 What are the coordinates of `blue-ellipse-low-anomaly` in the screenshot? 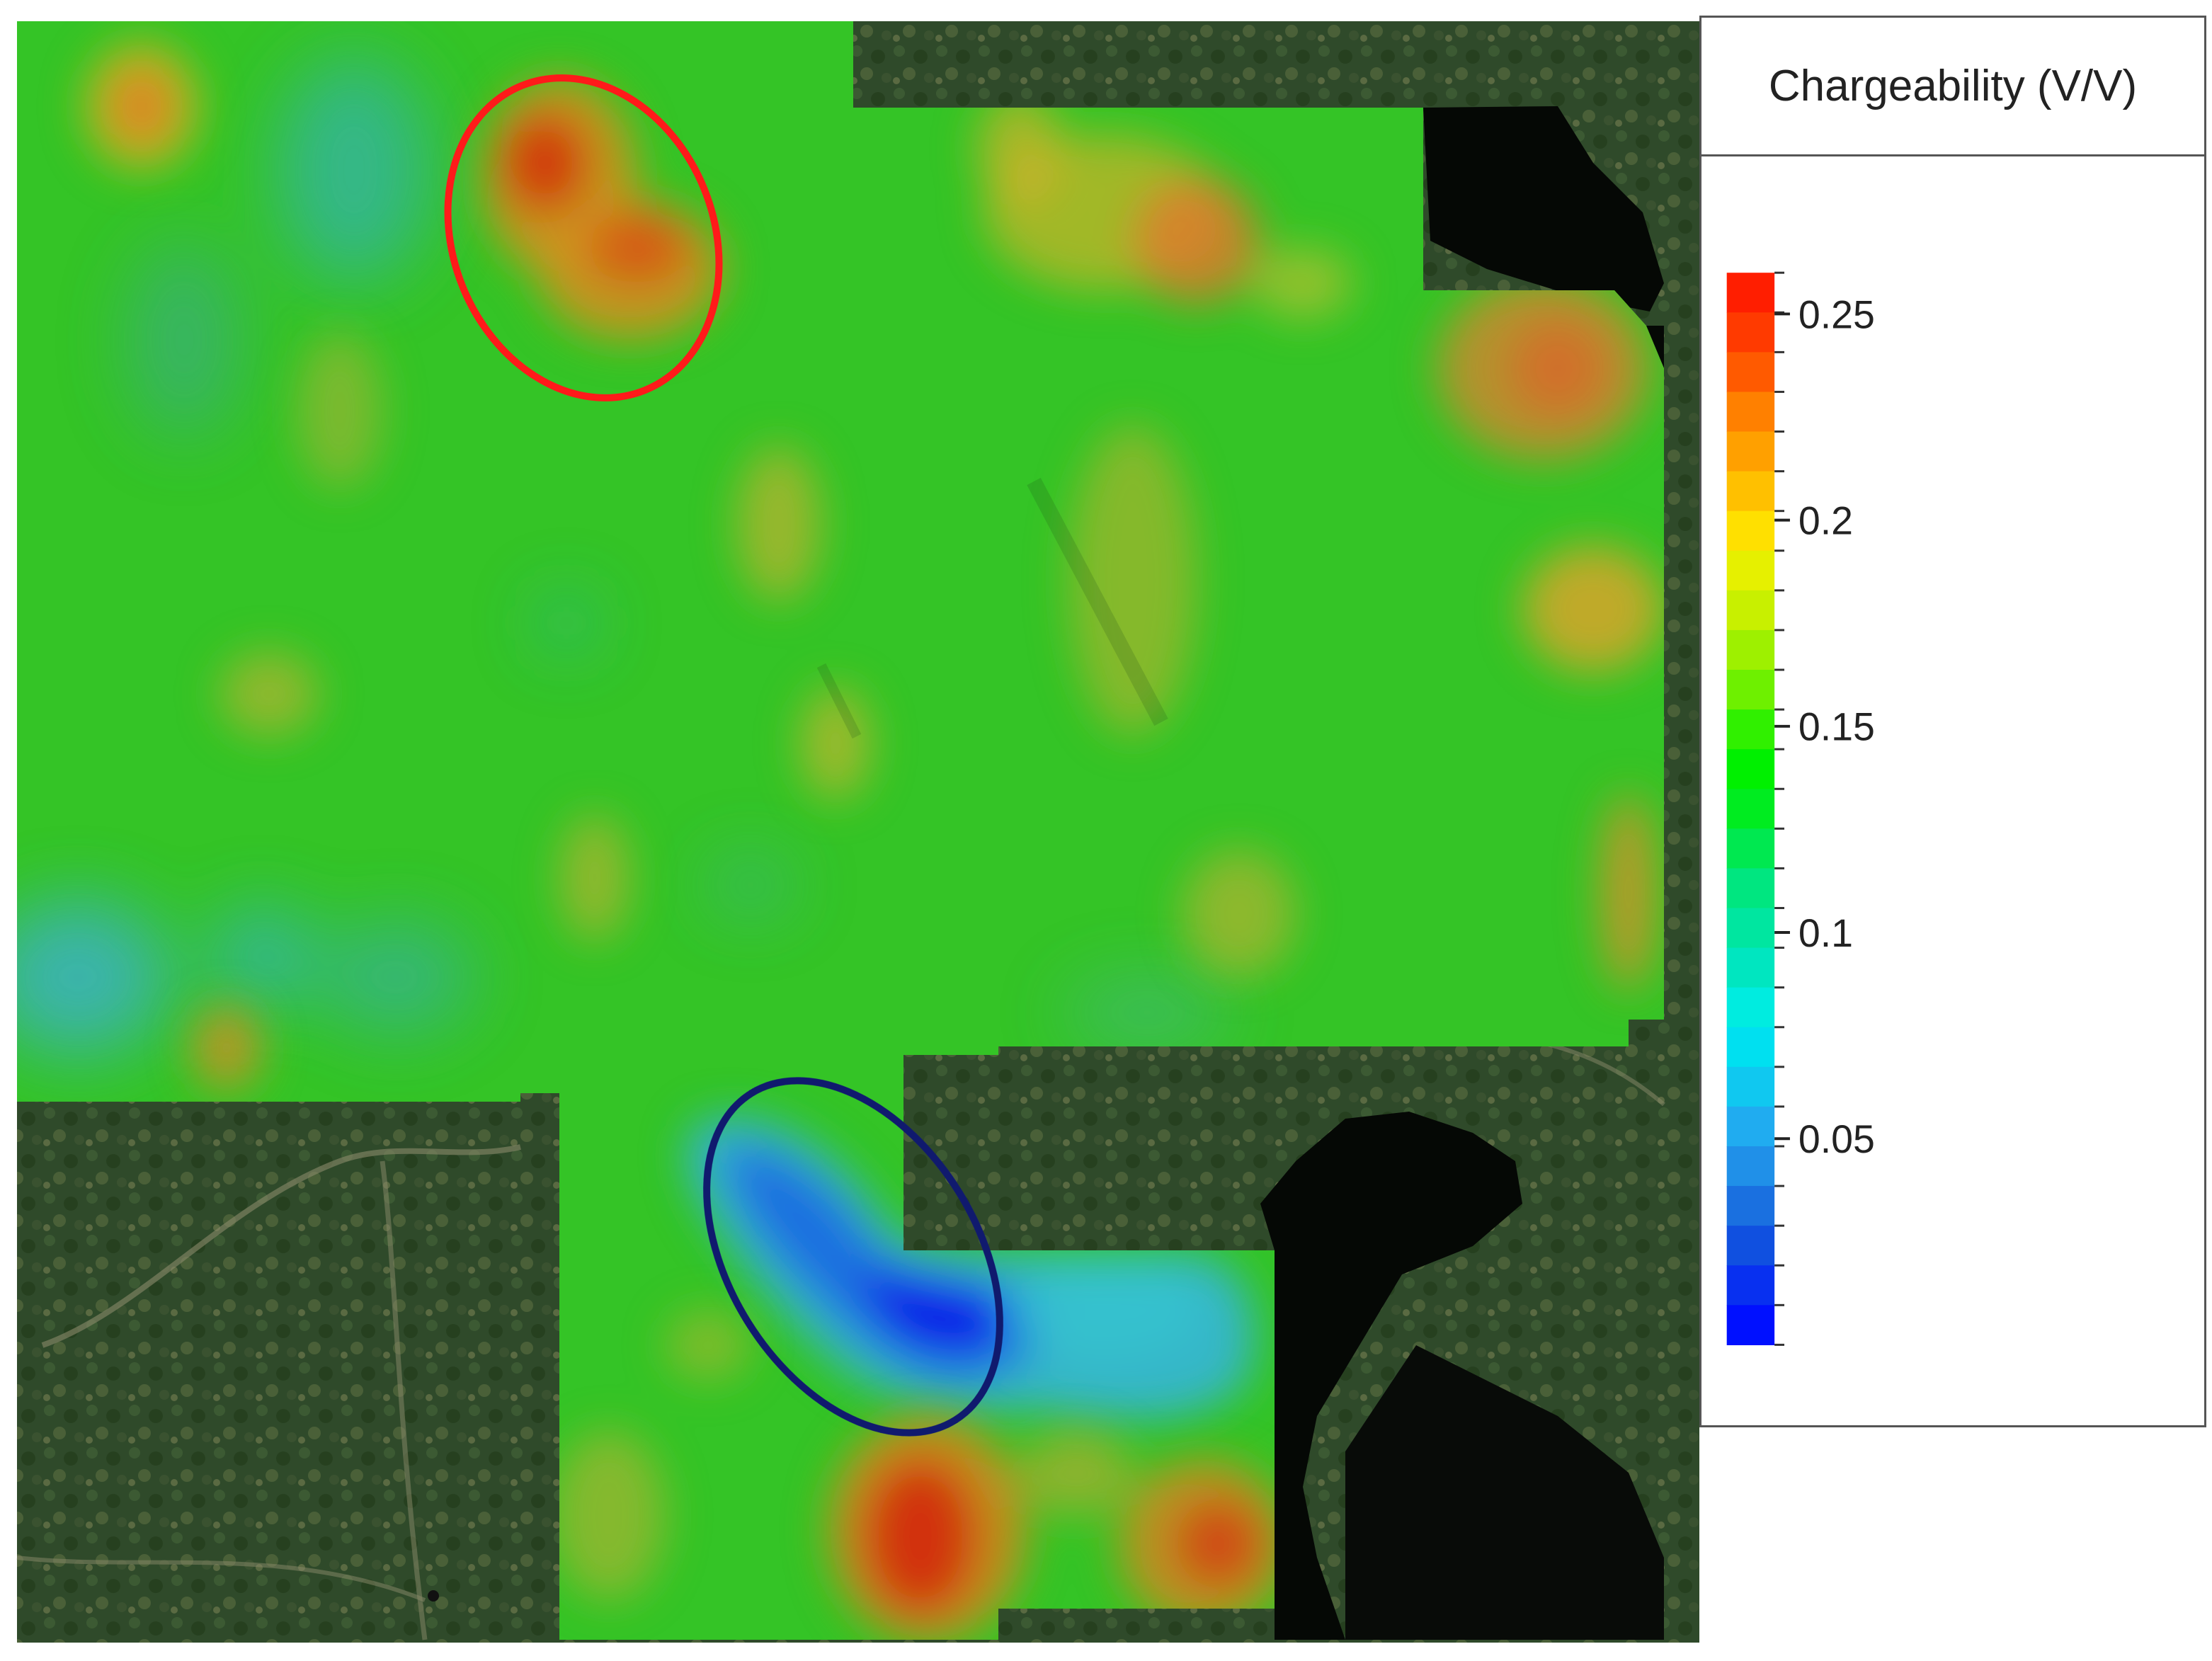 It's located at (853, 1257).